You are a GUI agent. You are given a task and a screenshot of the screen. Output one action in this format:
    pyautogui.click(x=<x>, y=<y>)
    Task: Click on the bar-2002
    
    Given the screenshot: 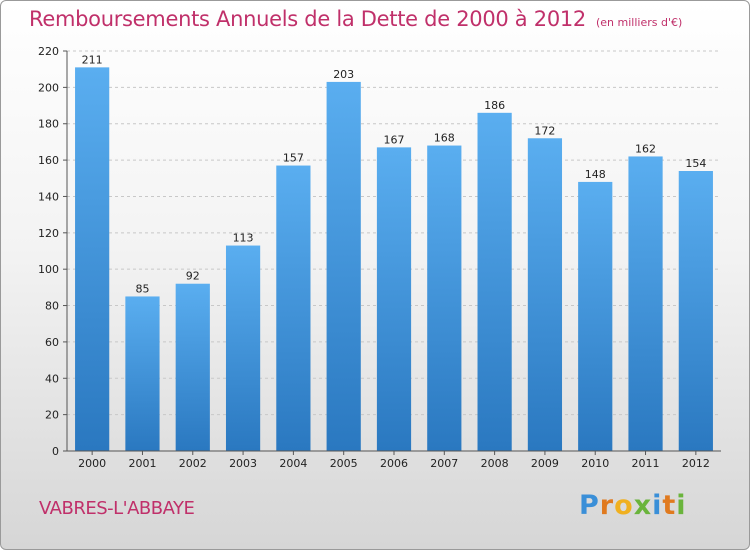 What is the action you would take?
    pyautogui.click(x=192, y=367)
    